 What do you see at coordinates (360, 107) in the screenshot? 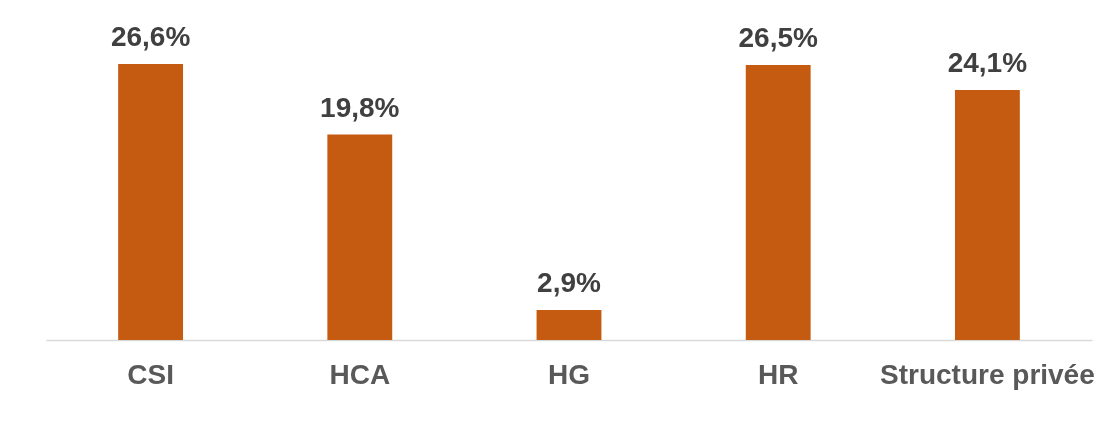
I see `data-label: 19,8%` at bounding box center [360, 107].